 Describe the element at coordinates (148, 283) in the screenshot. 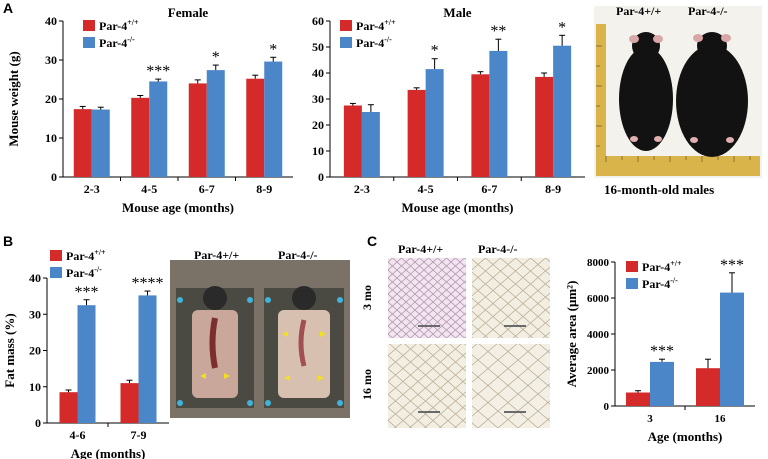

I see `significance-marker: ****` at that location.